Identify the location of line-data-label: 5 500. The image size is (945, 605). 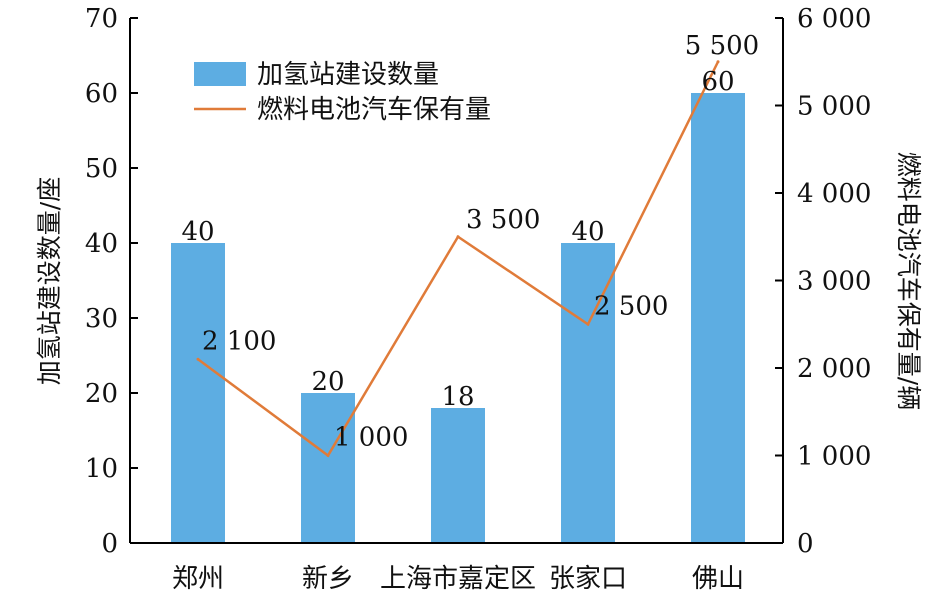
(722, 46).